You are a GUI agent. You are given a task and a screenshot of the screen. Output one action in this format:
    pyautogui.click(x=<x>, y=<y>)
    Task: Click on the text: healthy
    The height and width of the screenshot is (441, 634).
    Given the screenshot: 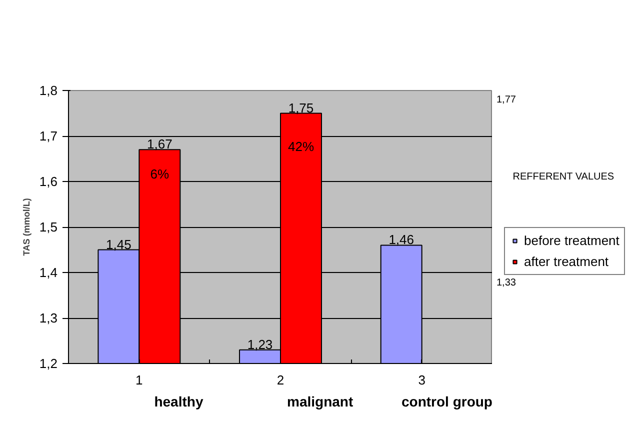 What is the action you would take?
    pyautogui.click(x=179, y=402)
    